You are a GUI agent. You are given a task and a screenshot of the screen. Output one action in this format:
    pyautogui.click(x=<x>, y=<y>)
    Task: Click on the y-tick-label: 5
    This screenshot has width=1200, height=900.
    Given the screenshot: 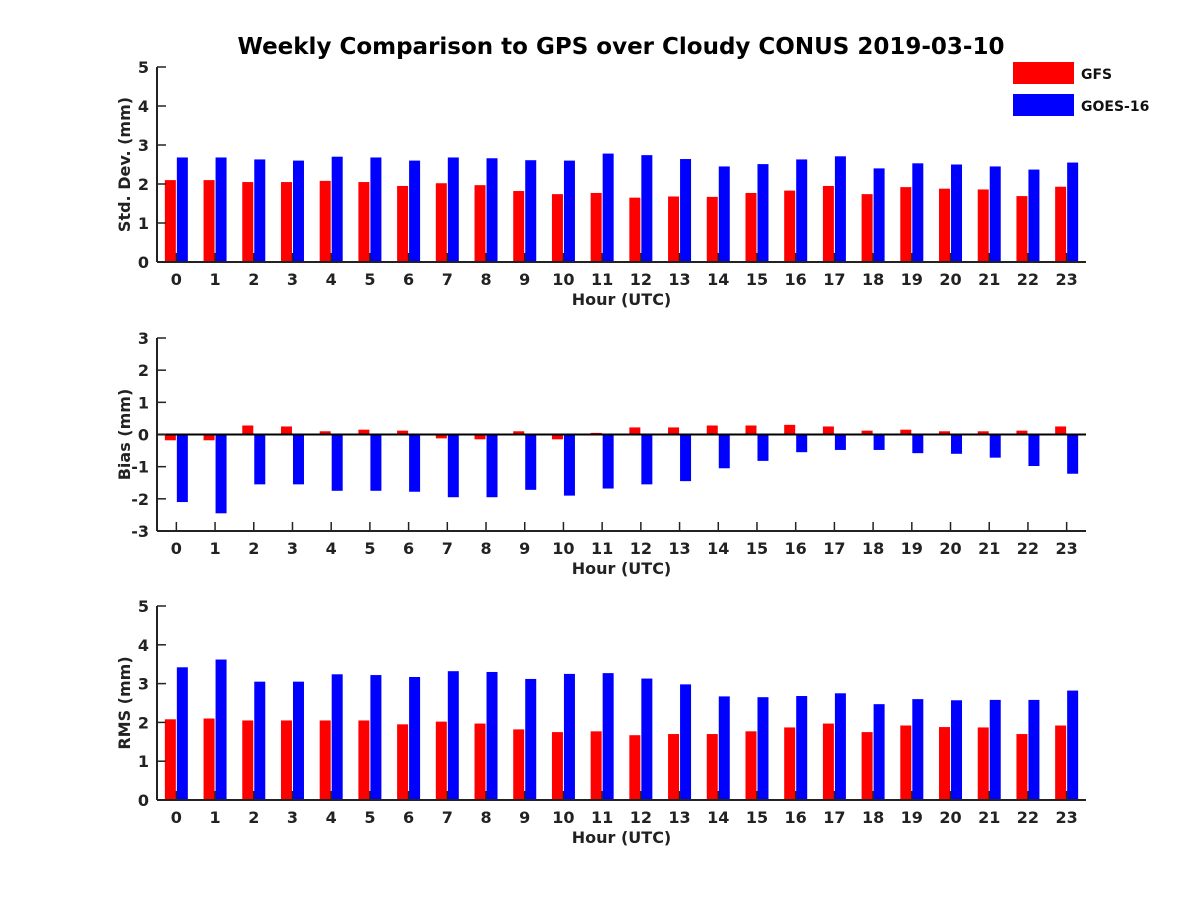 What is the action you would take?
    pyautogui.click(x=143, y=67)
    